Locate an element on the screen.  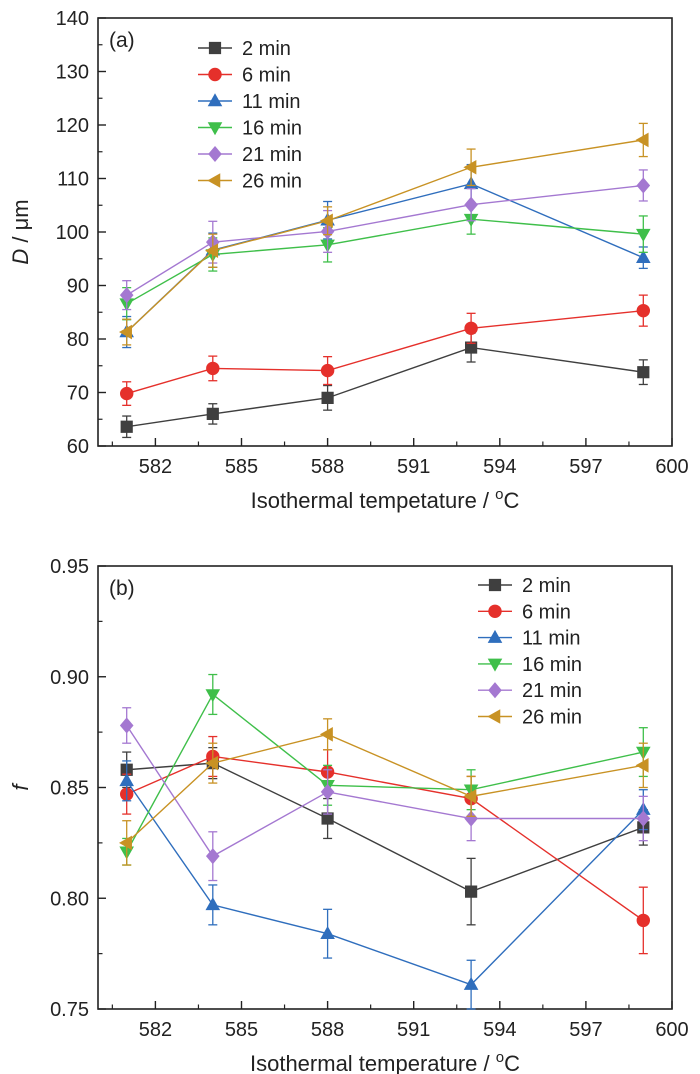
y-tick-label: 130 is located at coordinates (72, 73).